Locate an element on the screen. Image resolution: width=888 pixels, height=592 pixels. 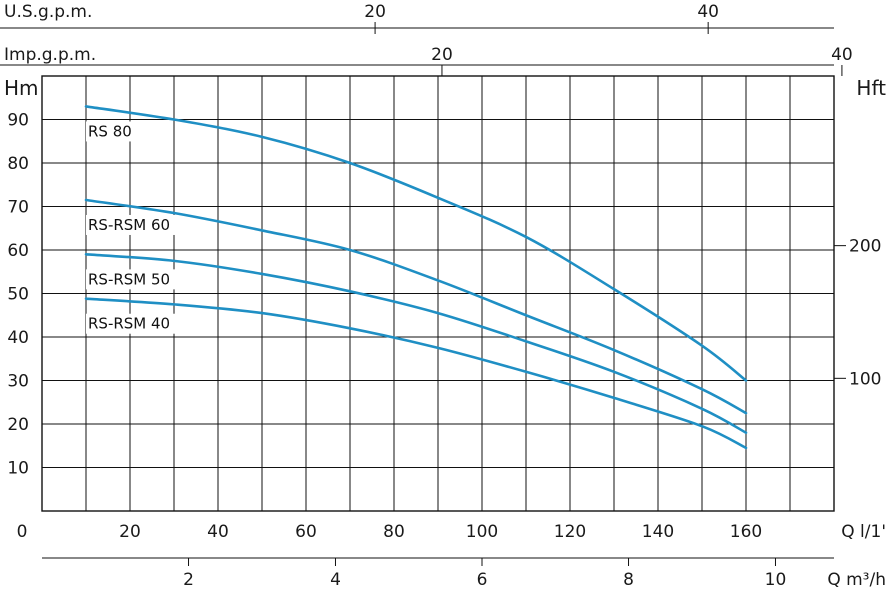
x-tick-label: 0 is located at coordinates (22, 532).